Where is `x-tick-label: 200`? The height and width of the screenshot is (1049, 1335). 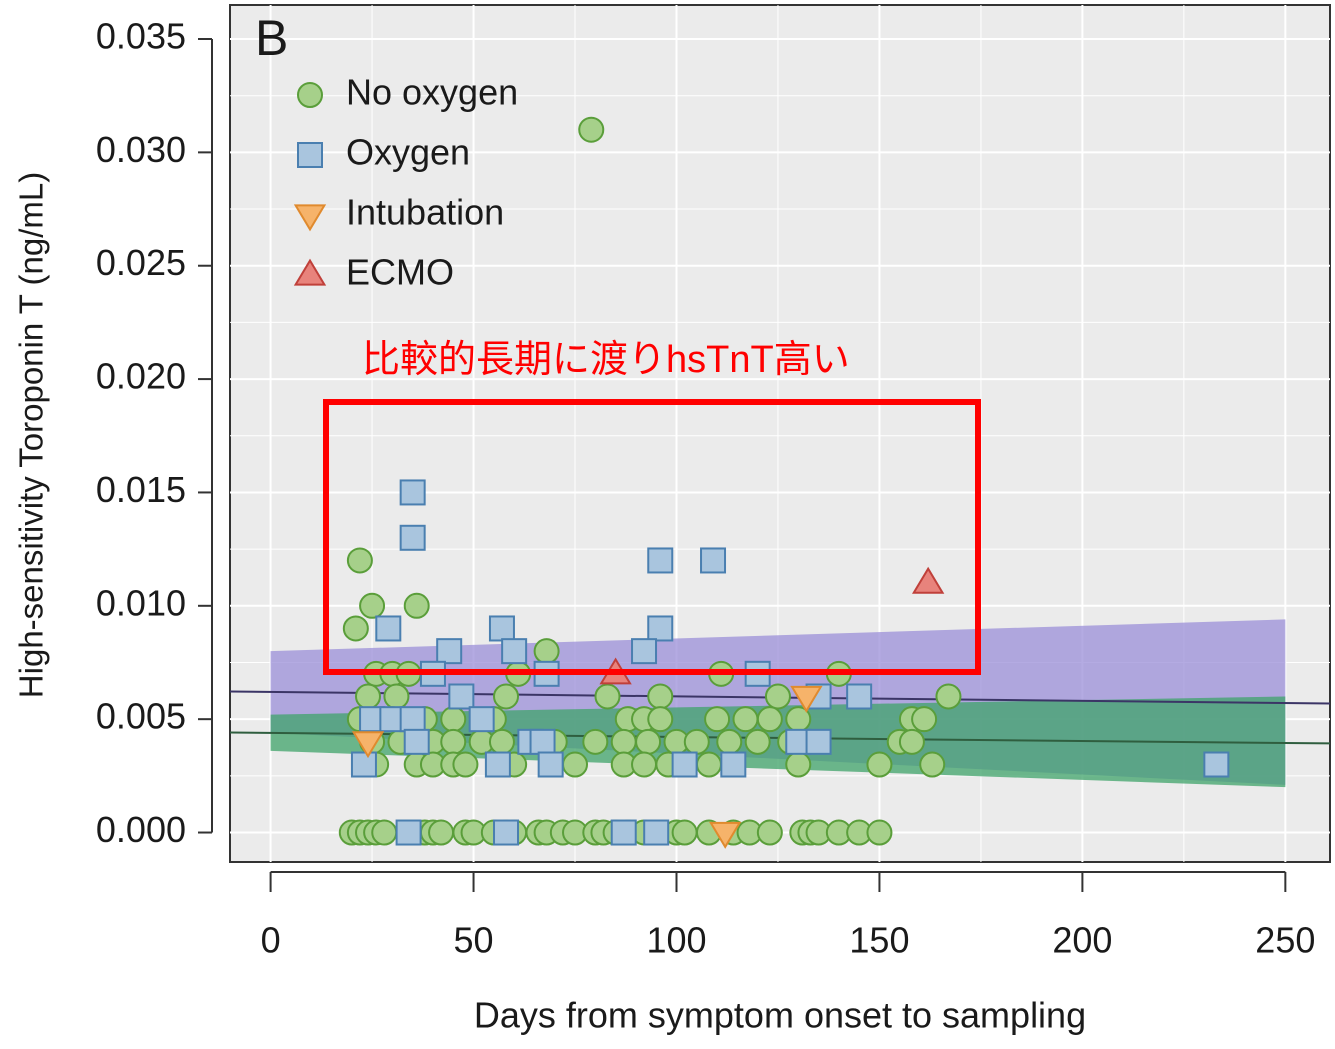 x-tick-label: 200 is located at coordinates (1082, 940).